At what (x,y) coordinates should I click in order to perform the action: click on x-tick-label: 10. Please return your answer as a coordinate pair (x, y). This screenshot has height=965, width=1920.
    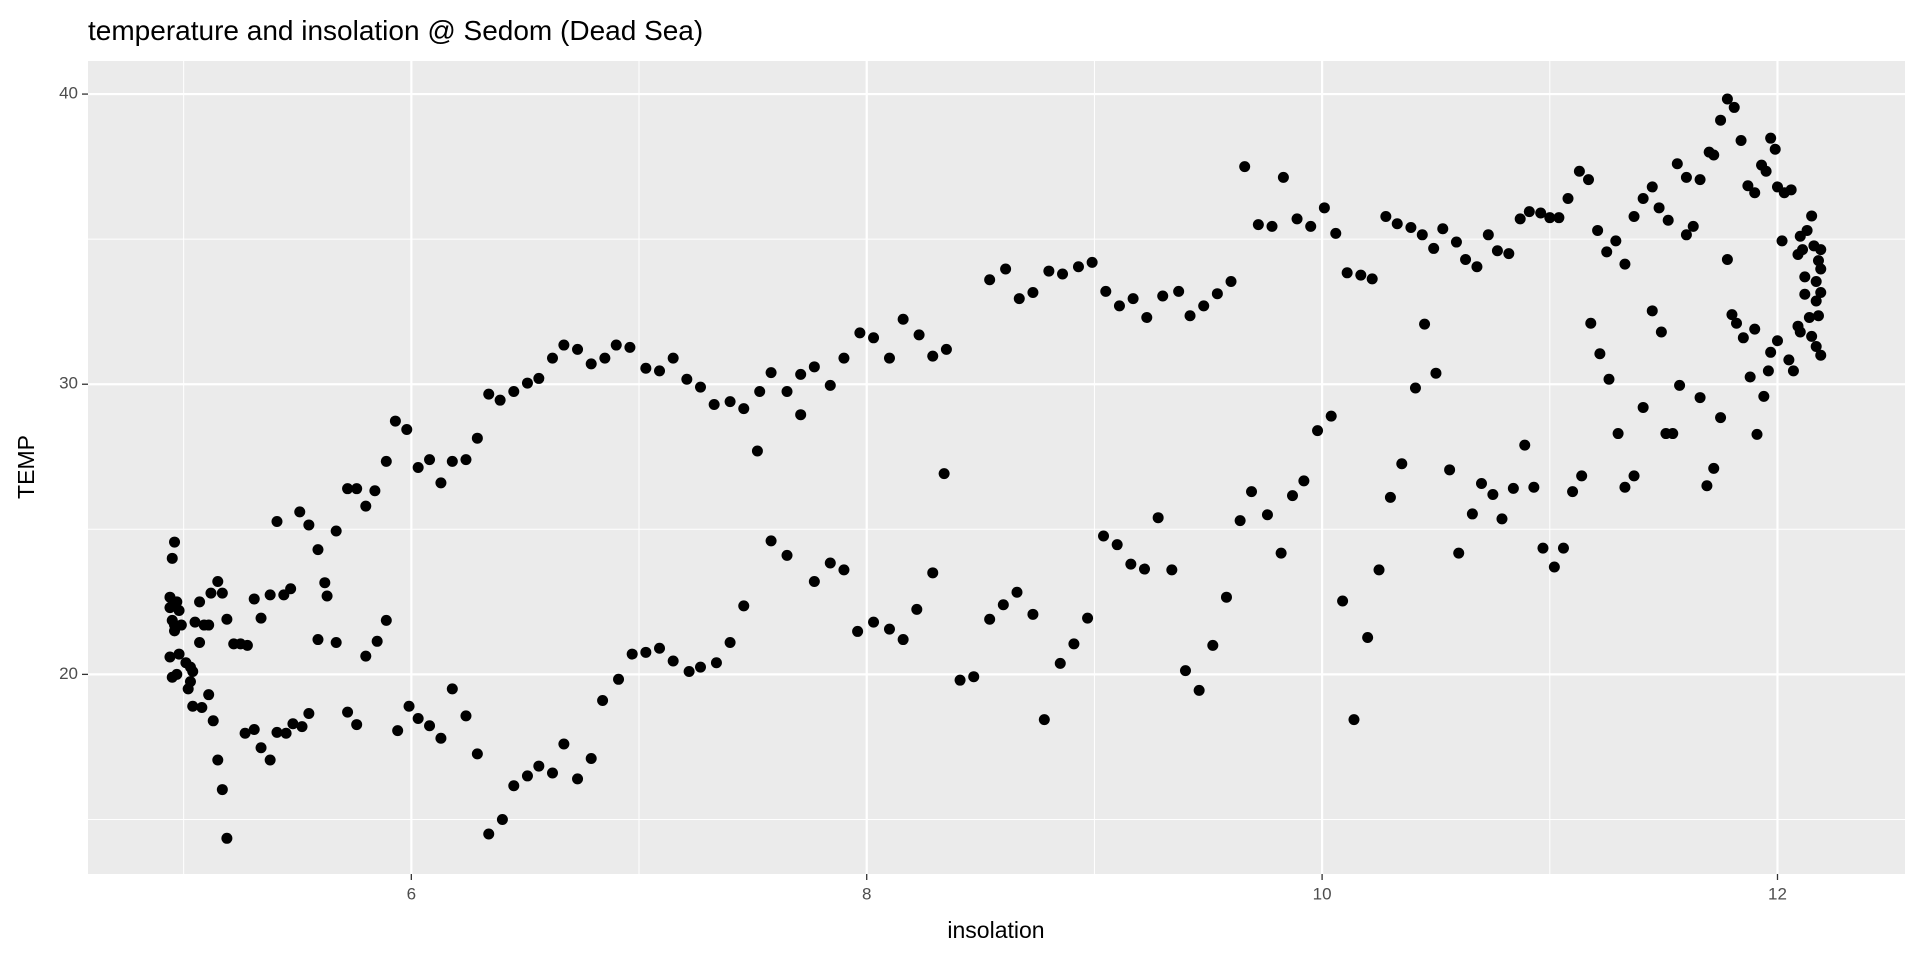
    Looking at the image, I should click on (1322, 893).